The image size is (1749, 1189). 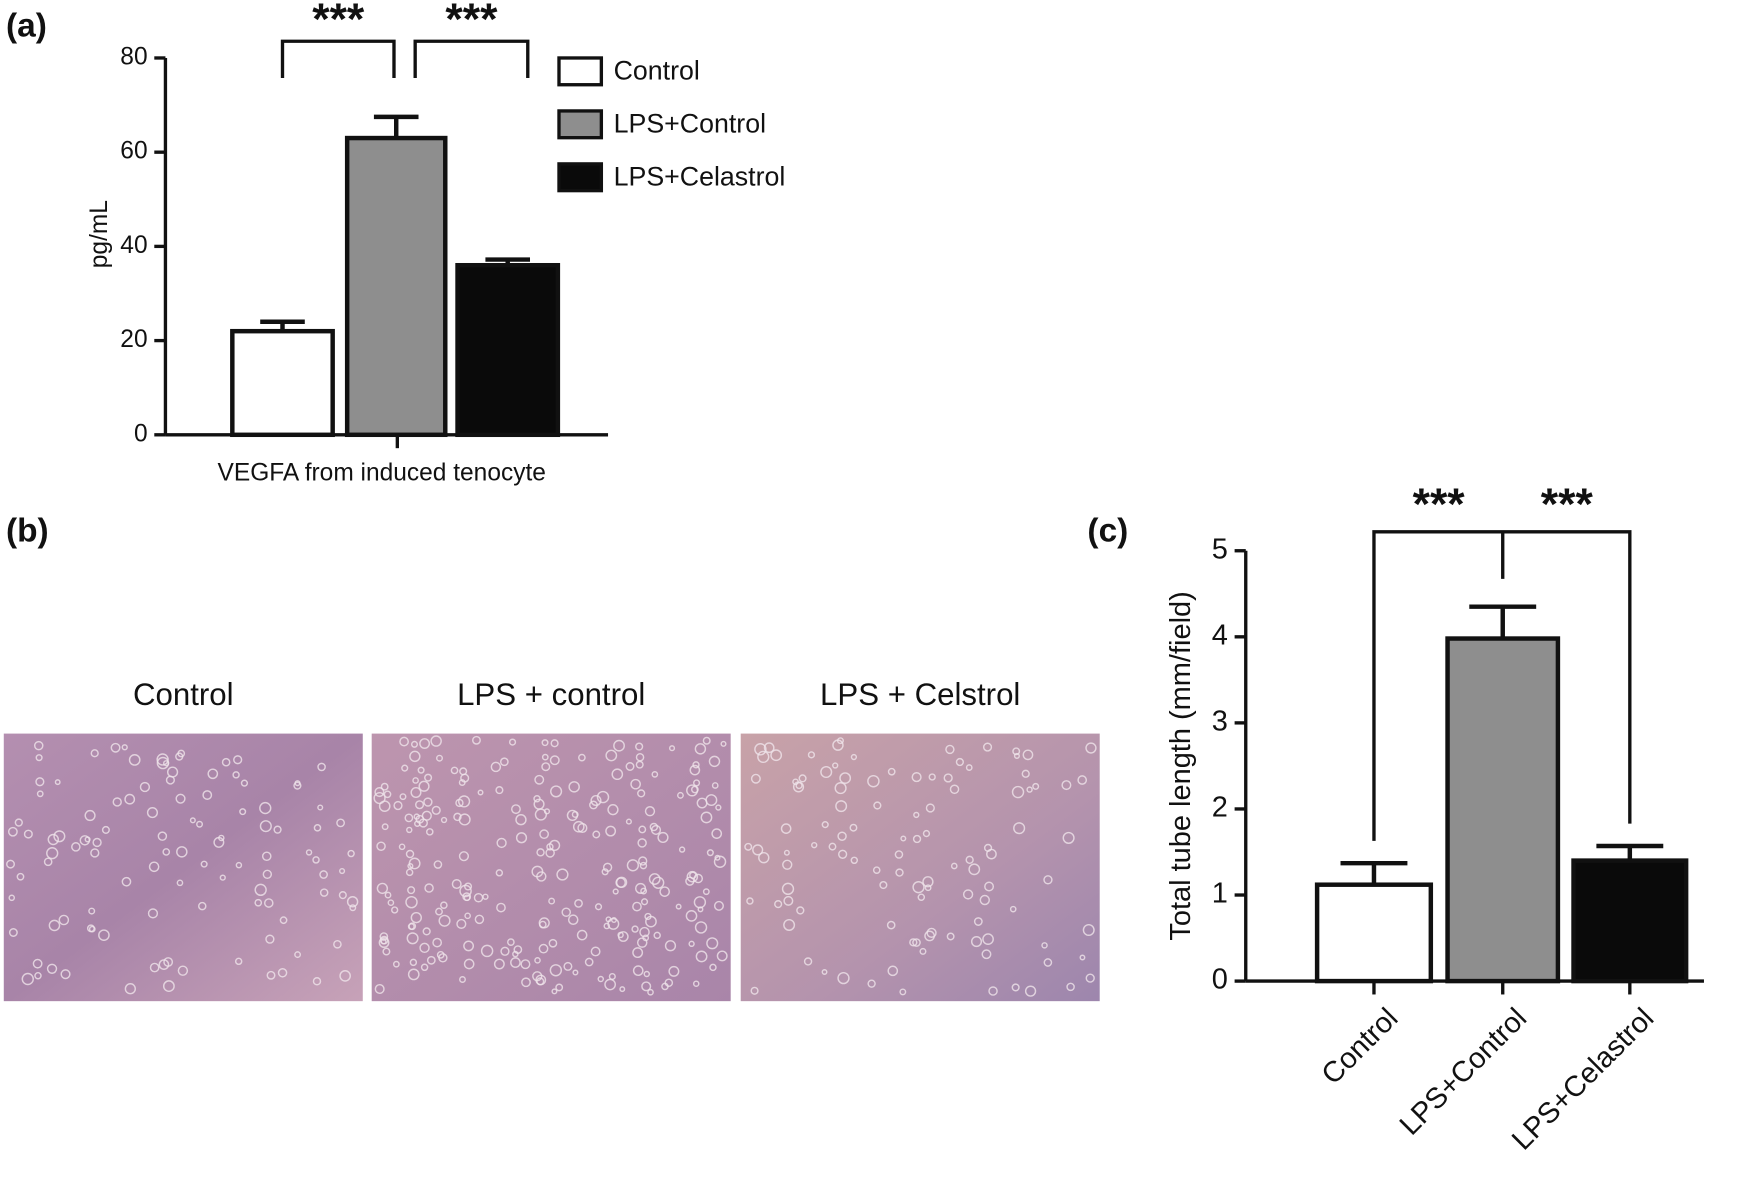 I want to click on legend-swatch, so click(x=580, y=177).